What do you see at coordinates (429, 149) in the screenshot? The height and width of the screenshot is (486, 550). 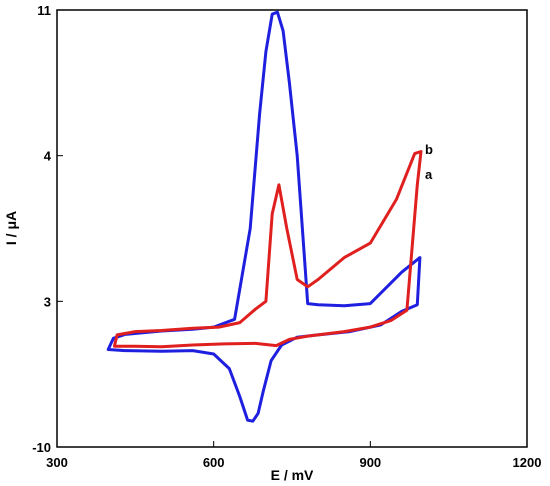 I see `curve-label-b: b` at bounding box center [429, 149].